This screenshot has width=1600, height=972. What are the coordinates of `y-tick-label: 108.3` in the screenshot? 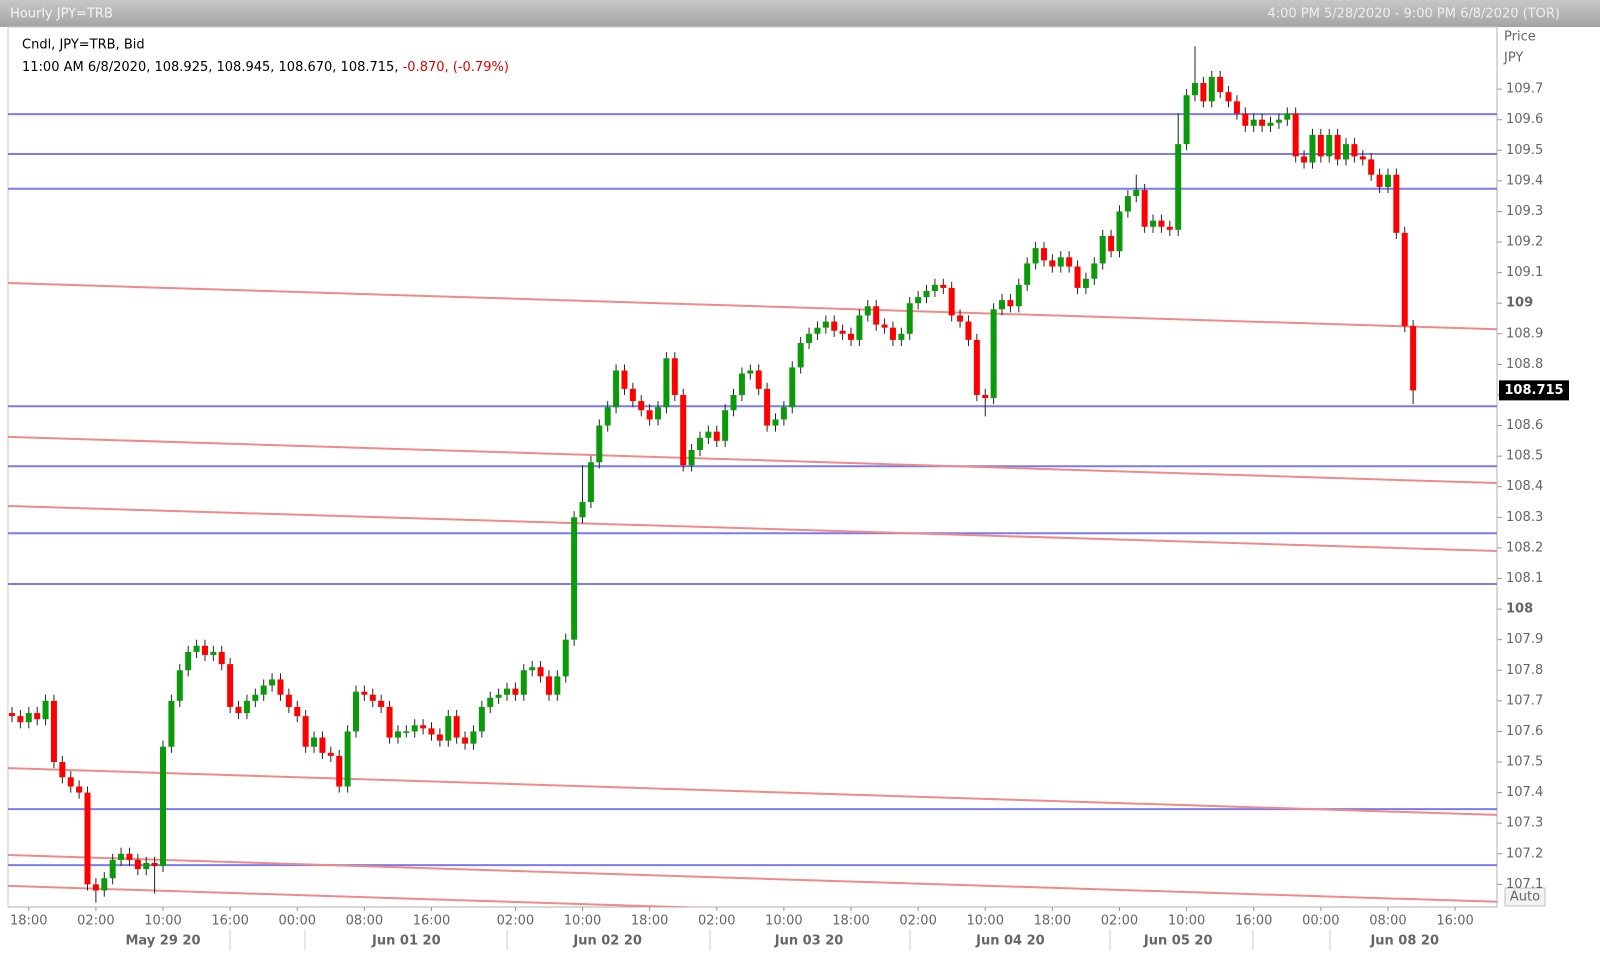 It's located at (1524, 517).